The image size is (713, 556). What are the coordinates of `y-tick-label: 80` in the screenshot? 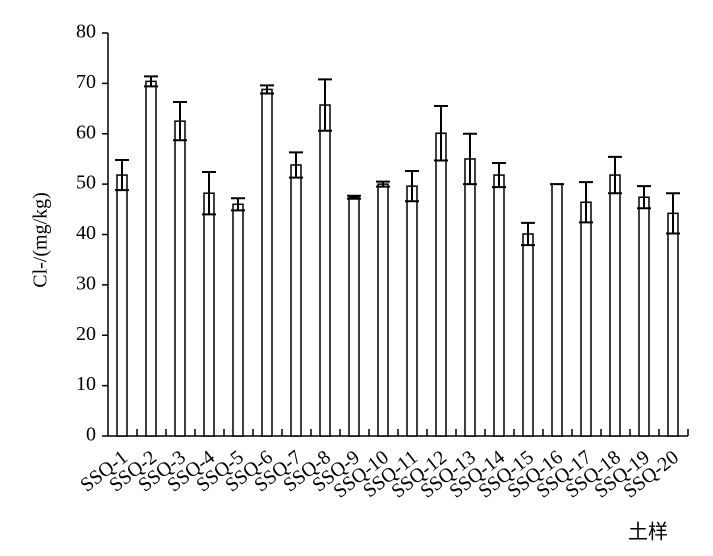 It's located at (86, 32).